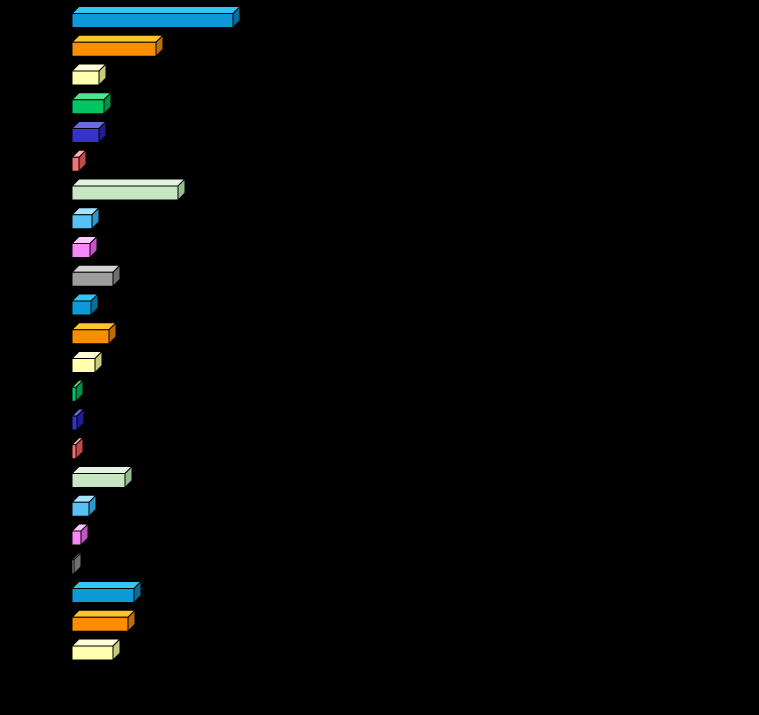 Image resolution: width=759 pixels, height=715 pixels. I want to click on bar-side-face, so click(77, 563).